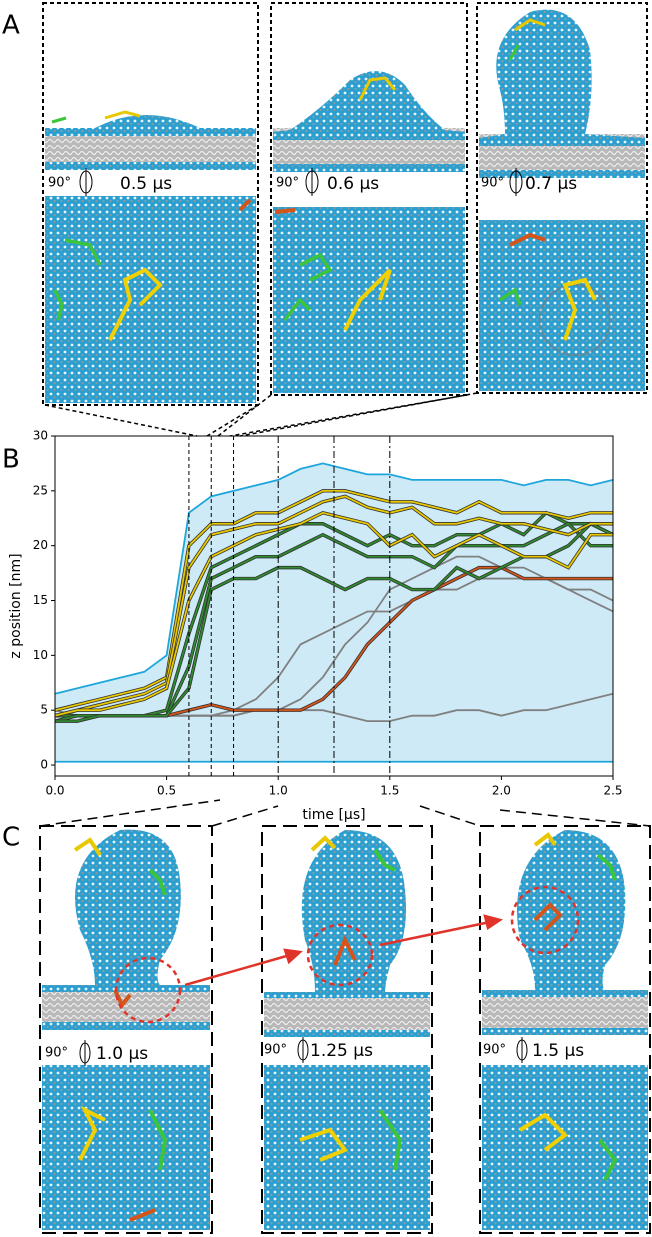 This screenshot has width=652, height=1237. Describe the element at coordinates (44, 765) in the screenshot. I see `y-tick-label: 0` at that location.